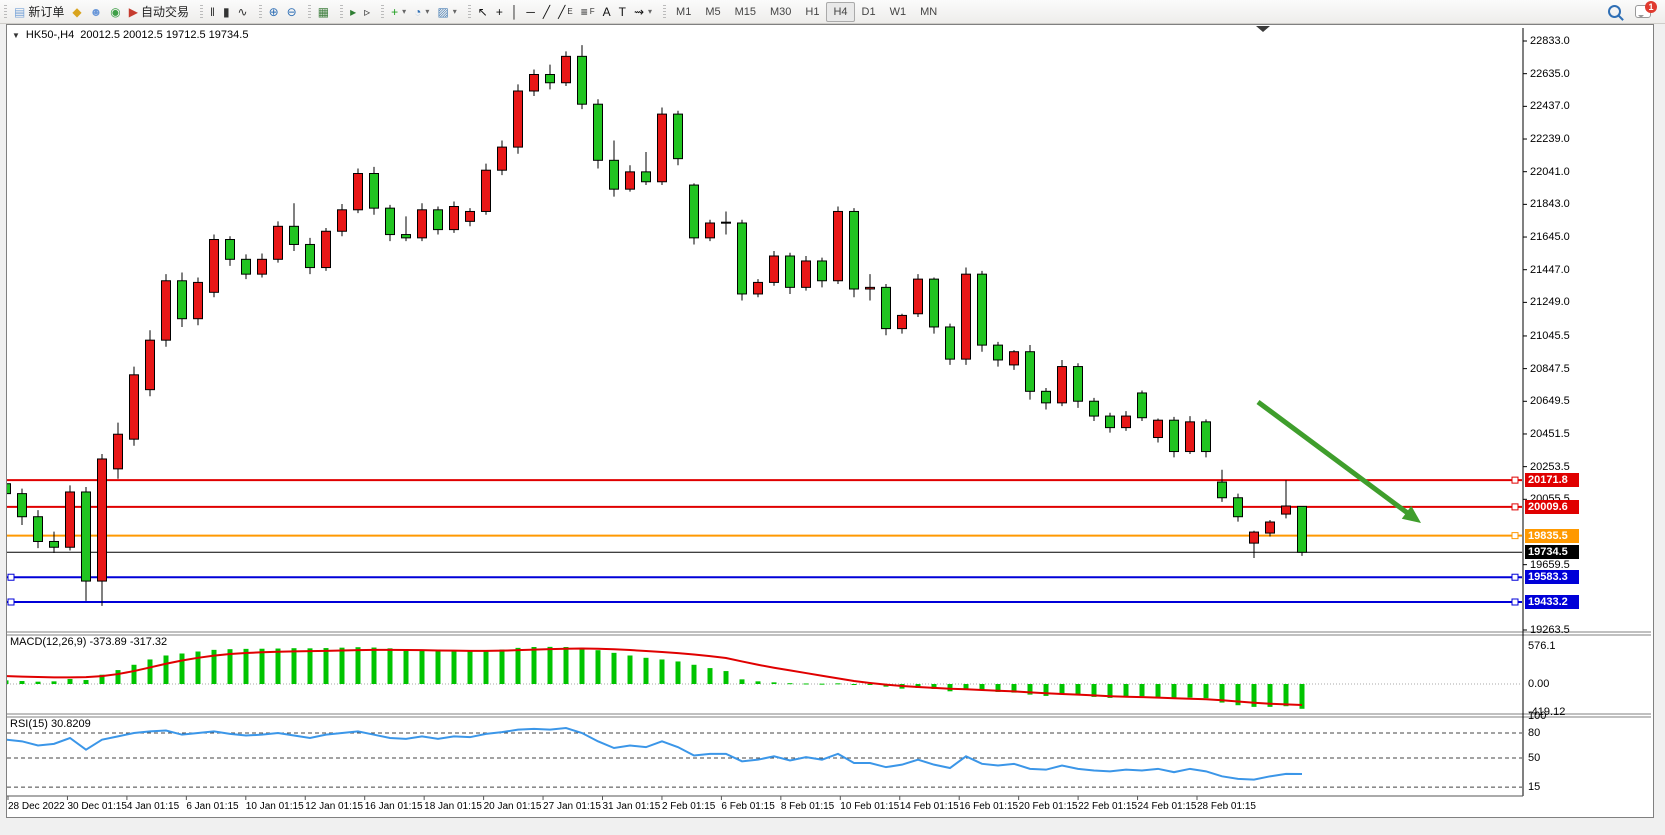 The width and height of the screenshot is (1665, 835). I want to click on tile-windows-button: ▦, so click(323, 12).